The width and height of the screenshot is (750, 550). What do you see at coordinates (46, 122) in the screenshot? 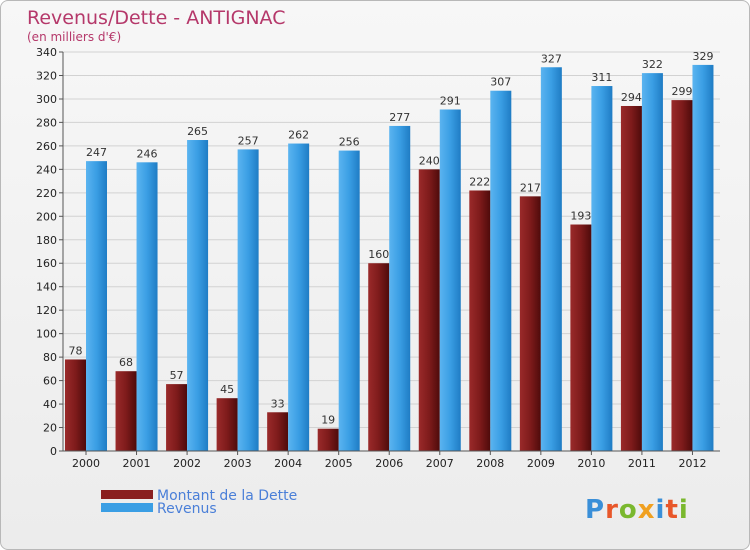
I see `y-tick-label: 280` at bounding box center [46, 122].